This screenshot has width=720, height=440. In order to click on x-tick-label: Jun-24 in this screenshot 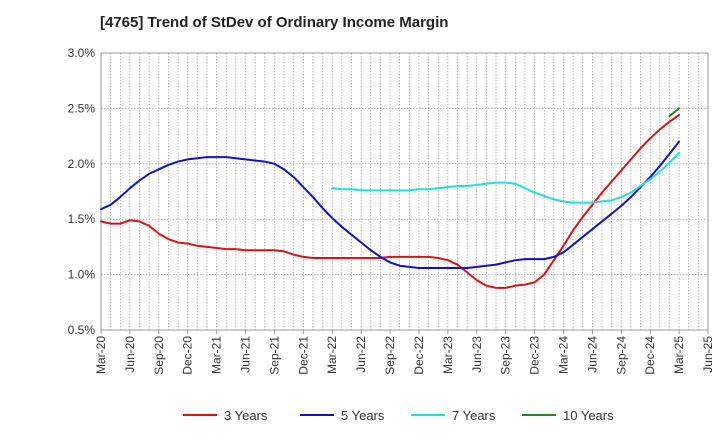, I will do `click(592, 354)`.